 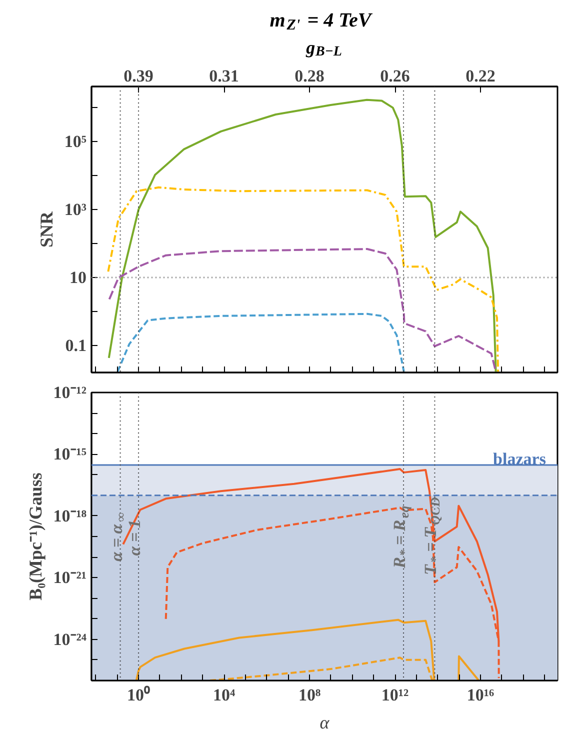 I want to click on y-axis-title: B₀(Mpc⁻¹)/Gauss, so click(x=35, y=536).